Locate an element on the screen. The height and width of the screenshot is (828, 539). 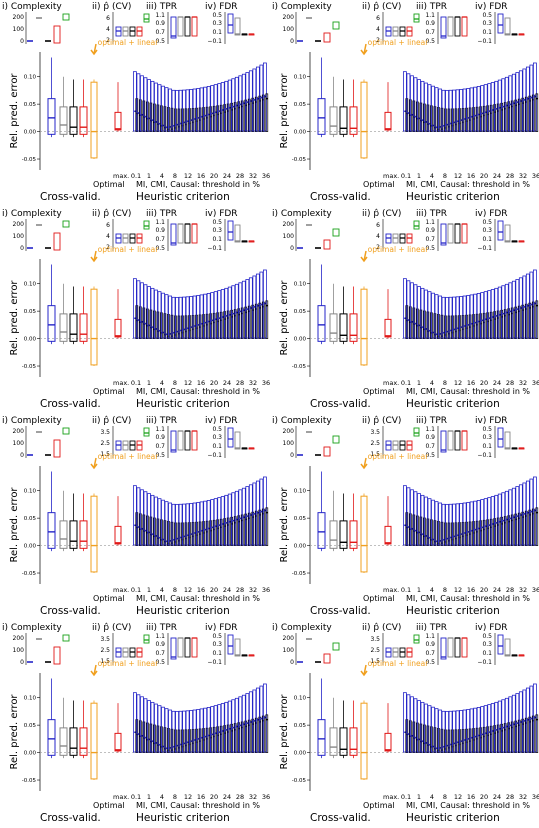
x-threshold-tick-9: 32 is located at coordinates (523, 176).